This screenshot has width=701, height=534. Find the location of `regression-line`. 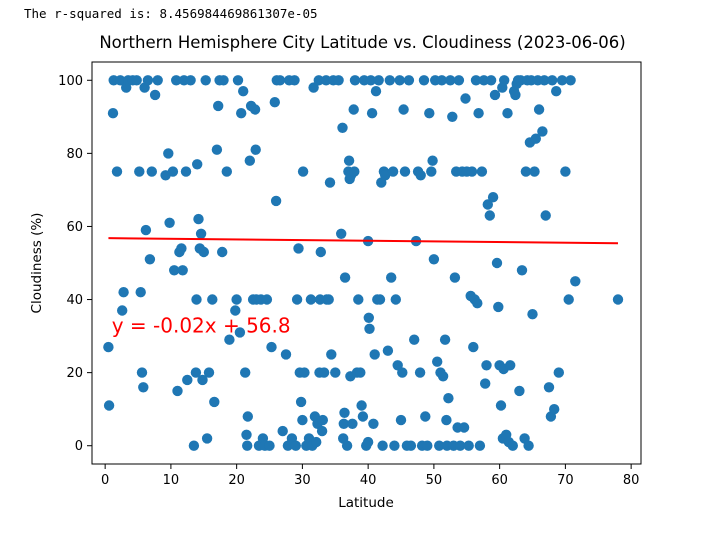

regression-line is located at coordinates (363, 241).